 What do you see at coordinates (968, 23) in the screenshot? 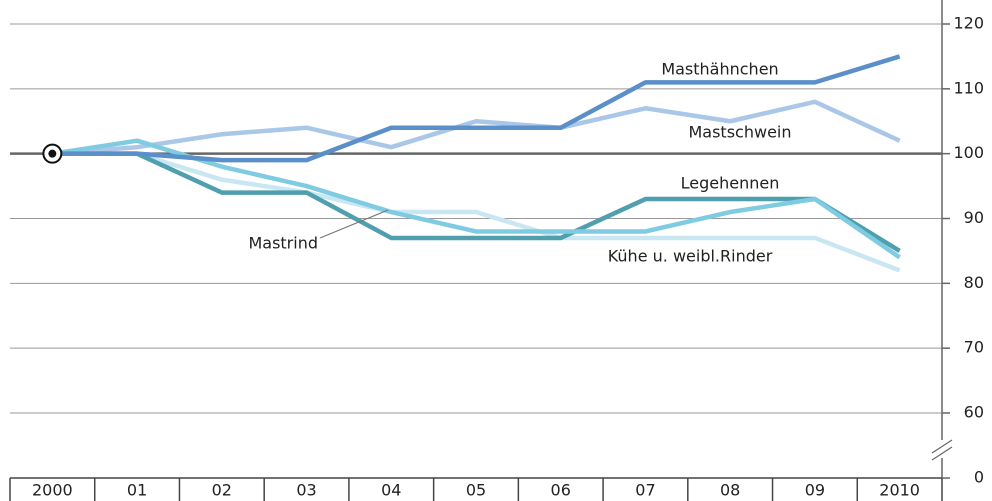
I see `y-tick-label: 120` at bounding box center [968, 23].